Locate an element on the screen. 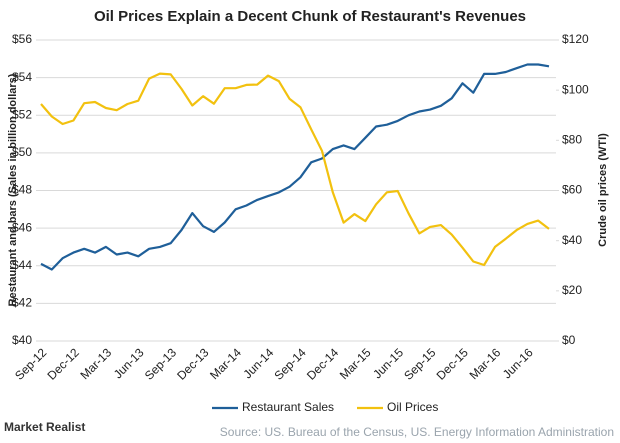 The height and width of the screenshot is (443, 620). x-tick-label: Sep-15 is located at coordinates (419, 363).